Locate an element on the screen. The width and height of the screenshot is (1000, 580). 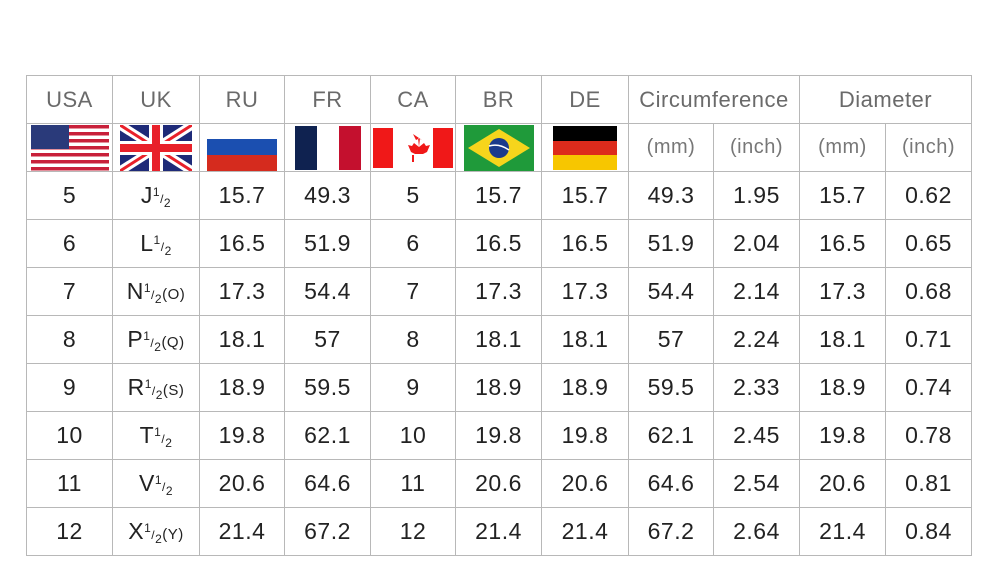
cell-ca: 12 is located at coordinates (413, 531).